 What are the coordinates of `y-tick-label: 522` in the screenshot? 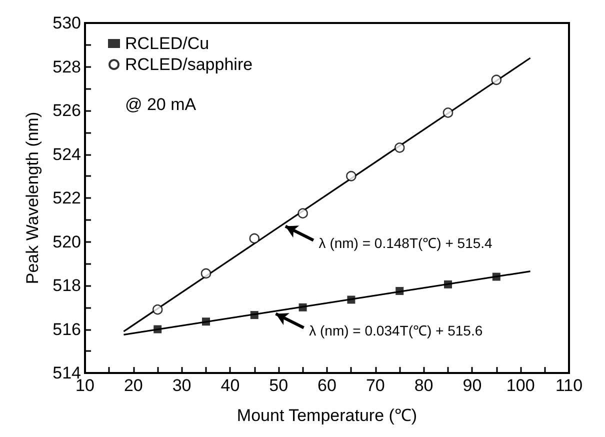 It's located at (66, 198).